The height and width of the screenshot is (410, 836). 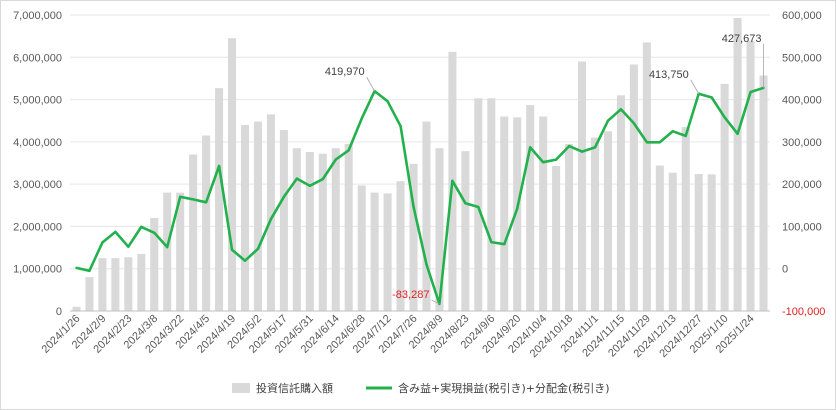 I want to click on legend-label-bar: 投資信託購入額, so click(x=294, y=388).